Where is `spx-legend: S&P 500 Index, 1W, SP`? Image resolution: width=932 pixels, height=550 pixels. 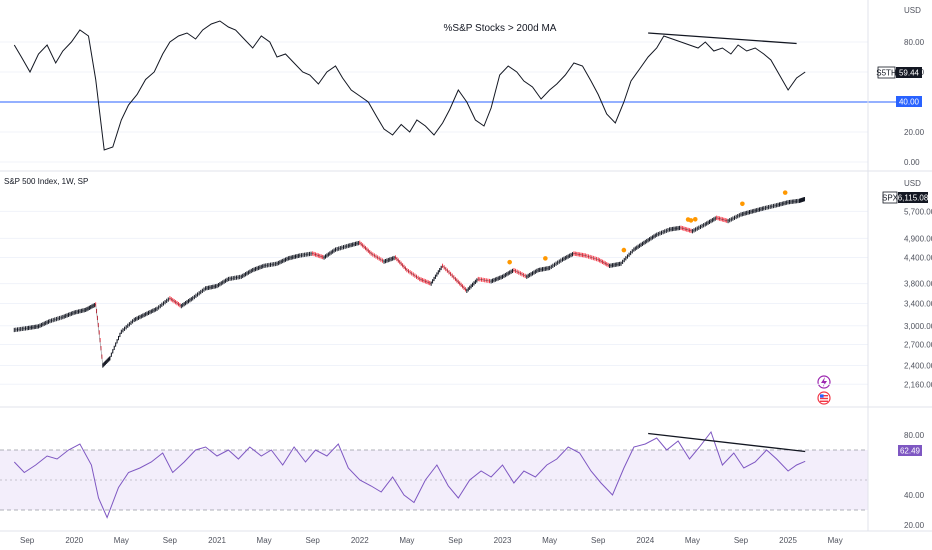 spx-legend: S&P 500 Index, 1W, SP is located at coordinates (46, 181).